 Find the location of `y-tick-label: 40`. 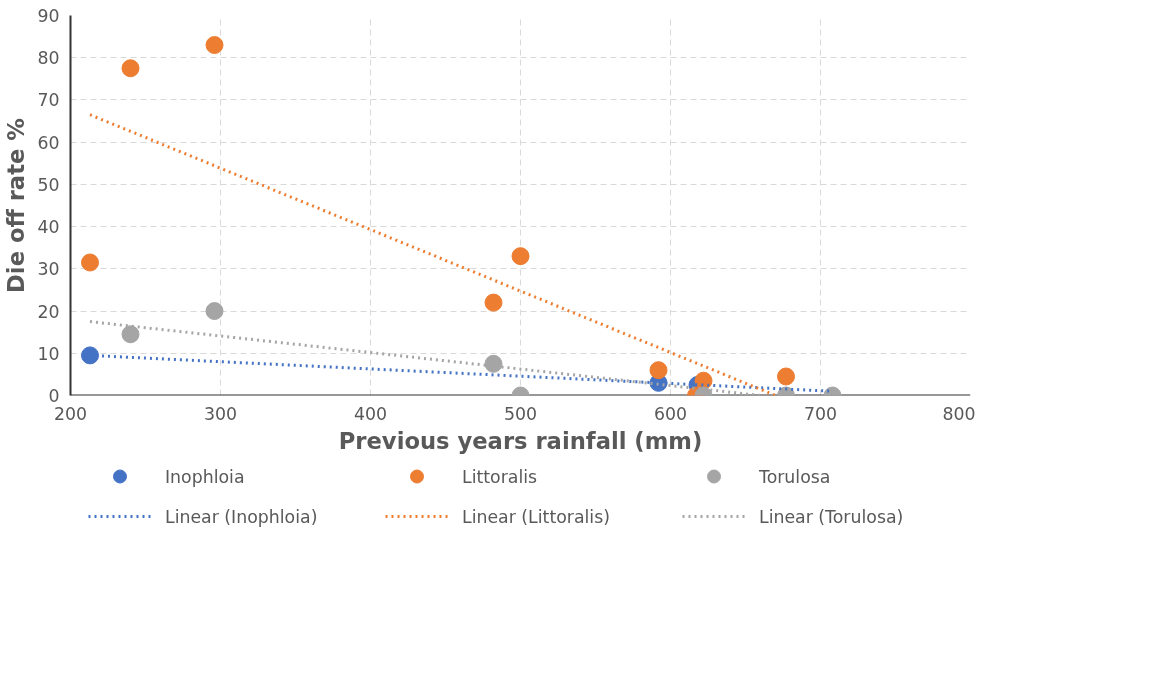

y-tick-label: 40 is located at coordinates (48, 227).